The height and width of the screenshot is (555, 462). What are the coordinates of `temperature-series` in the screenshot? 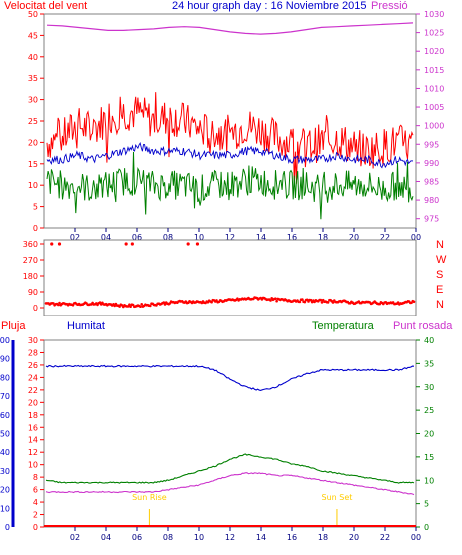 It's located at (230, 468).